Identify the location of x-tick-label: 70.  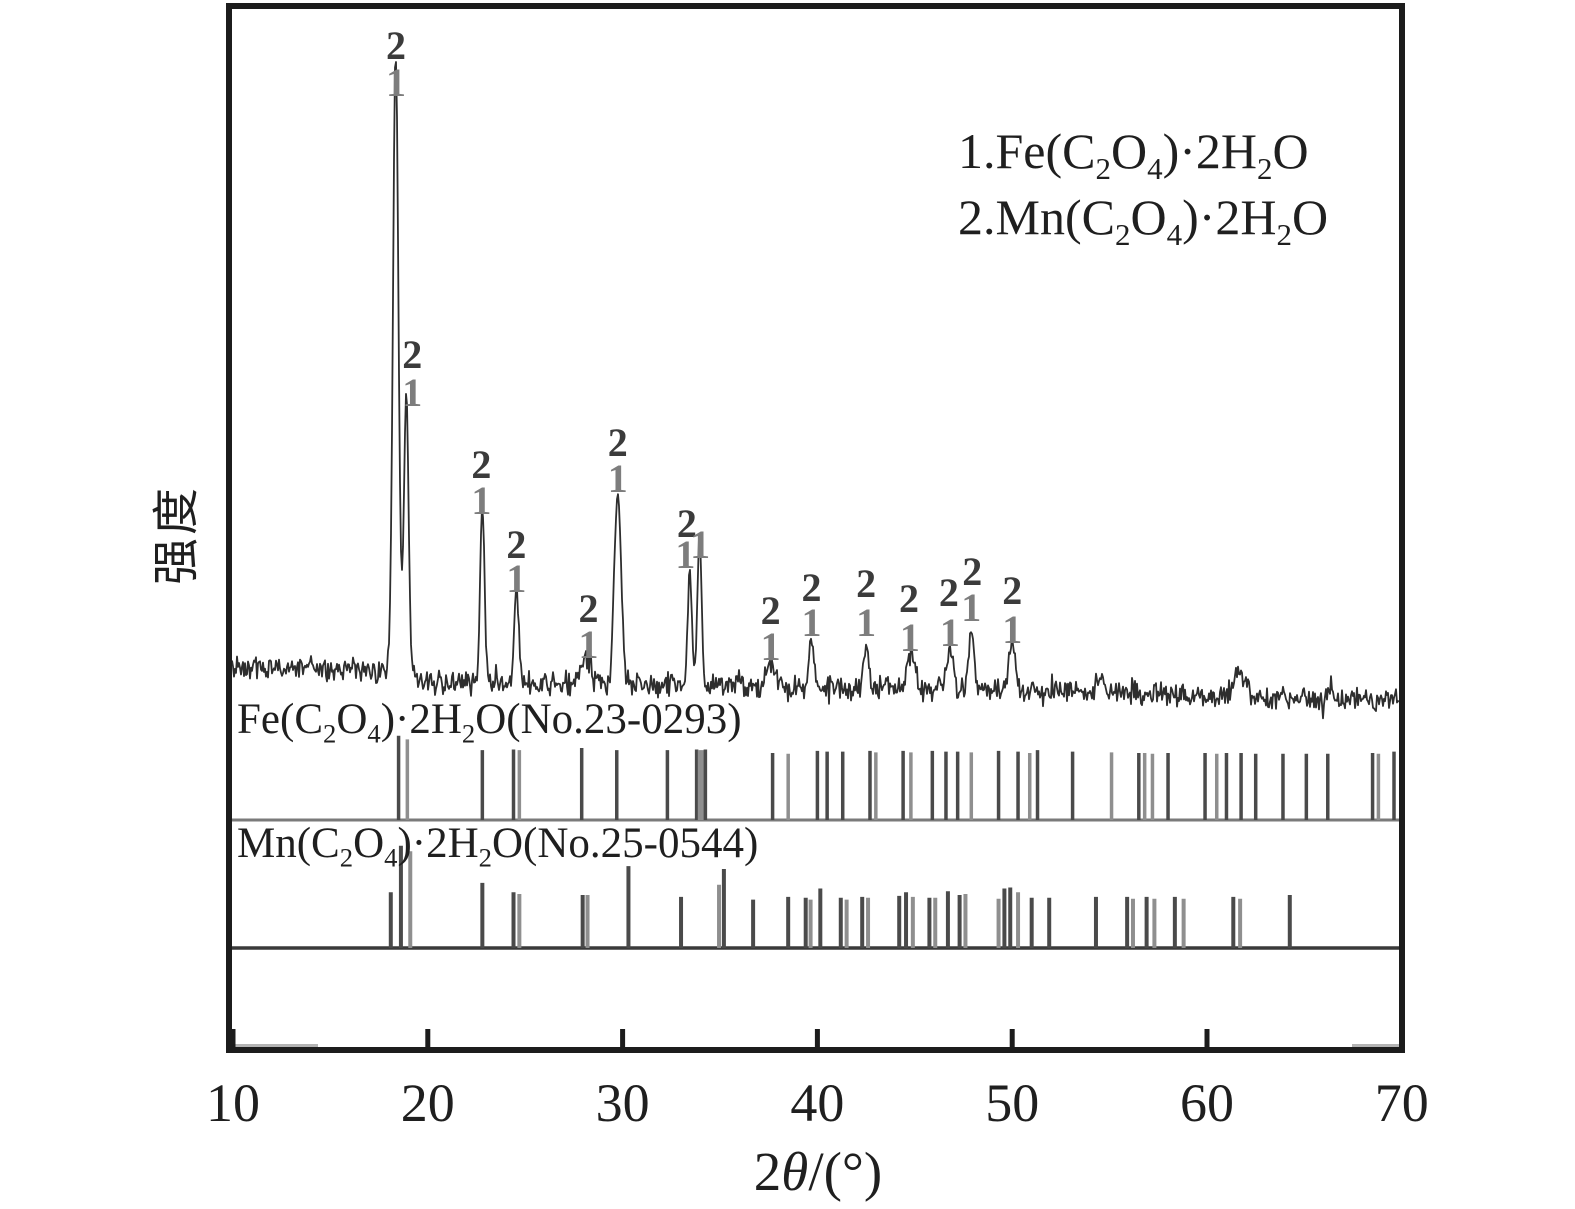
(1401, 1103).